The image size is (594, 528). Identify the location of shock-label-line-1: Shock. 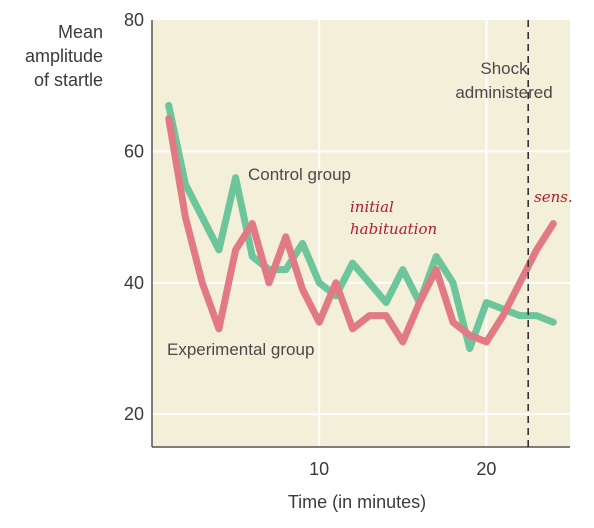
(504, 68).